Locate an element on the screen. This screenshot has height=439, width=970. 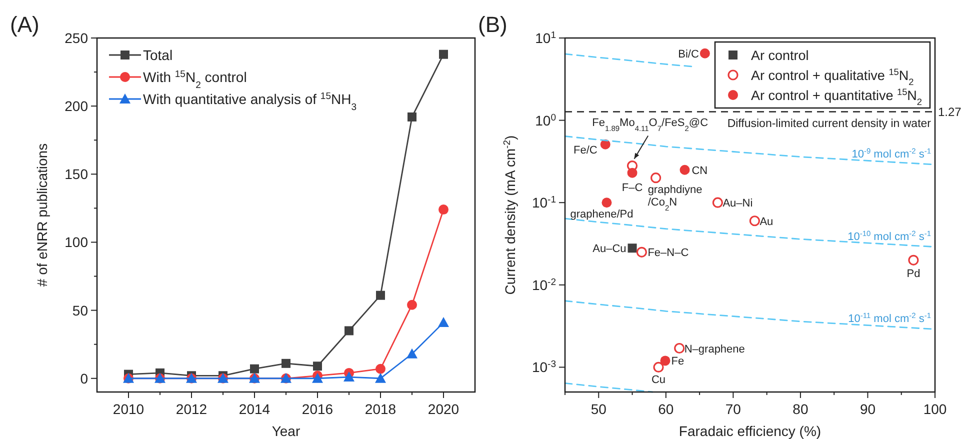
ref-line-label: 1.27 is located at coordinates (950, 111).